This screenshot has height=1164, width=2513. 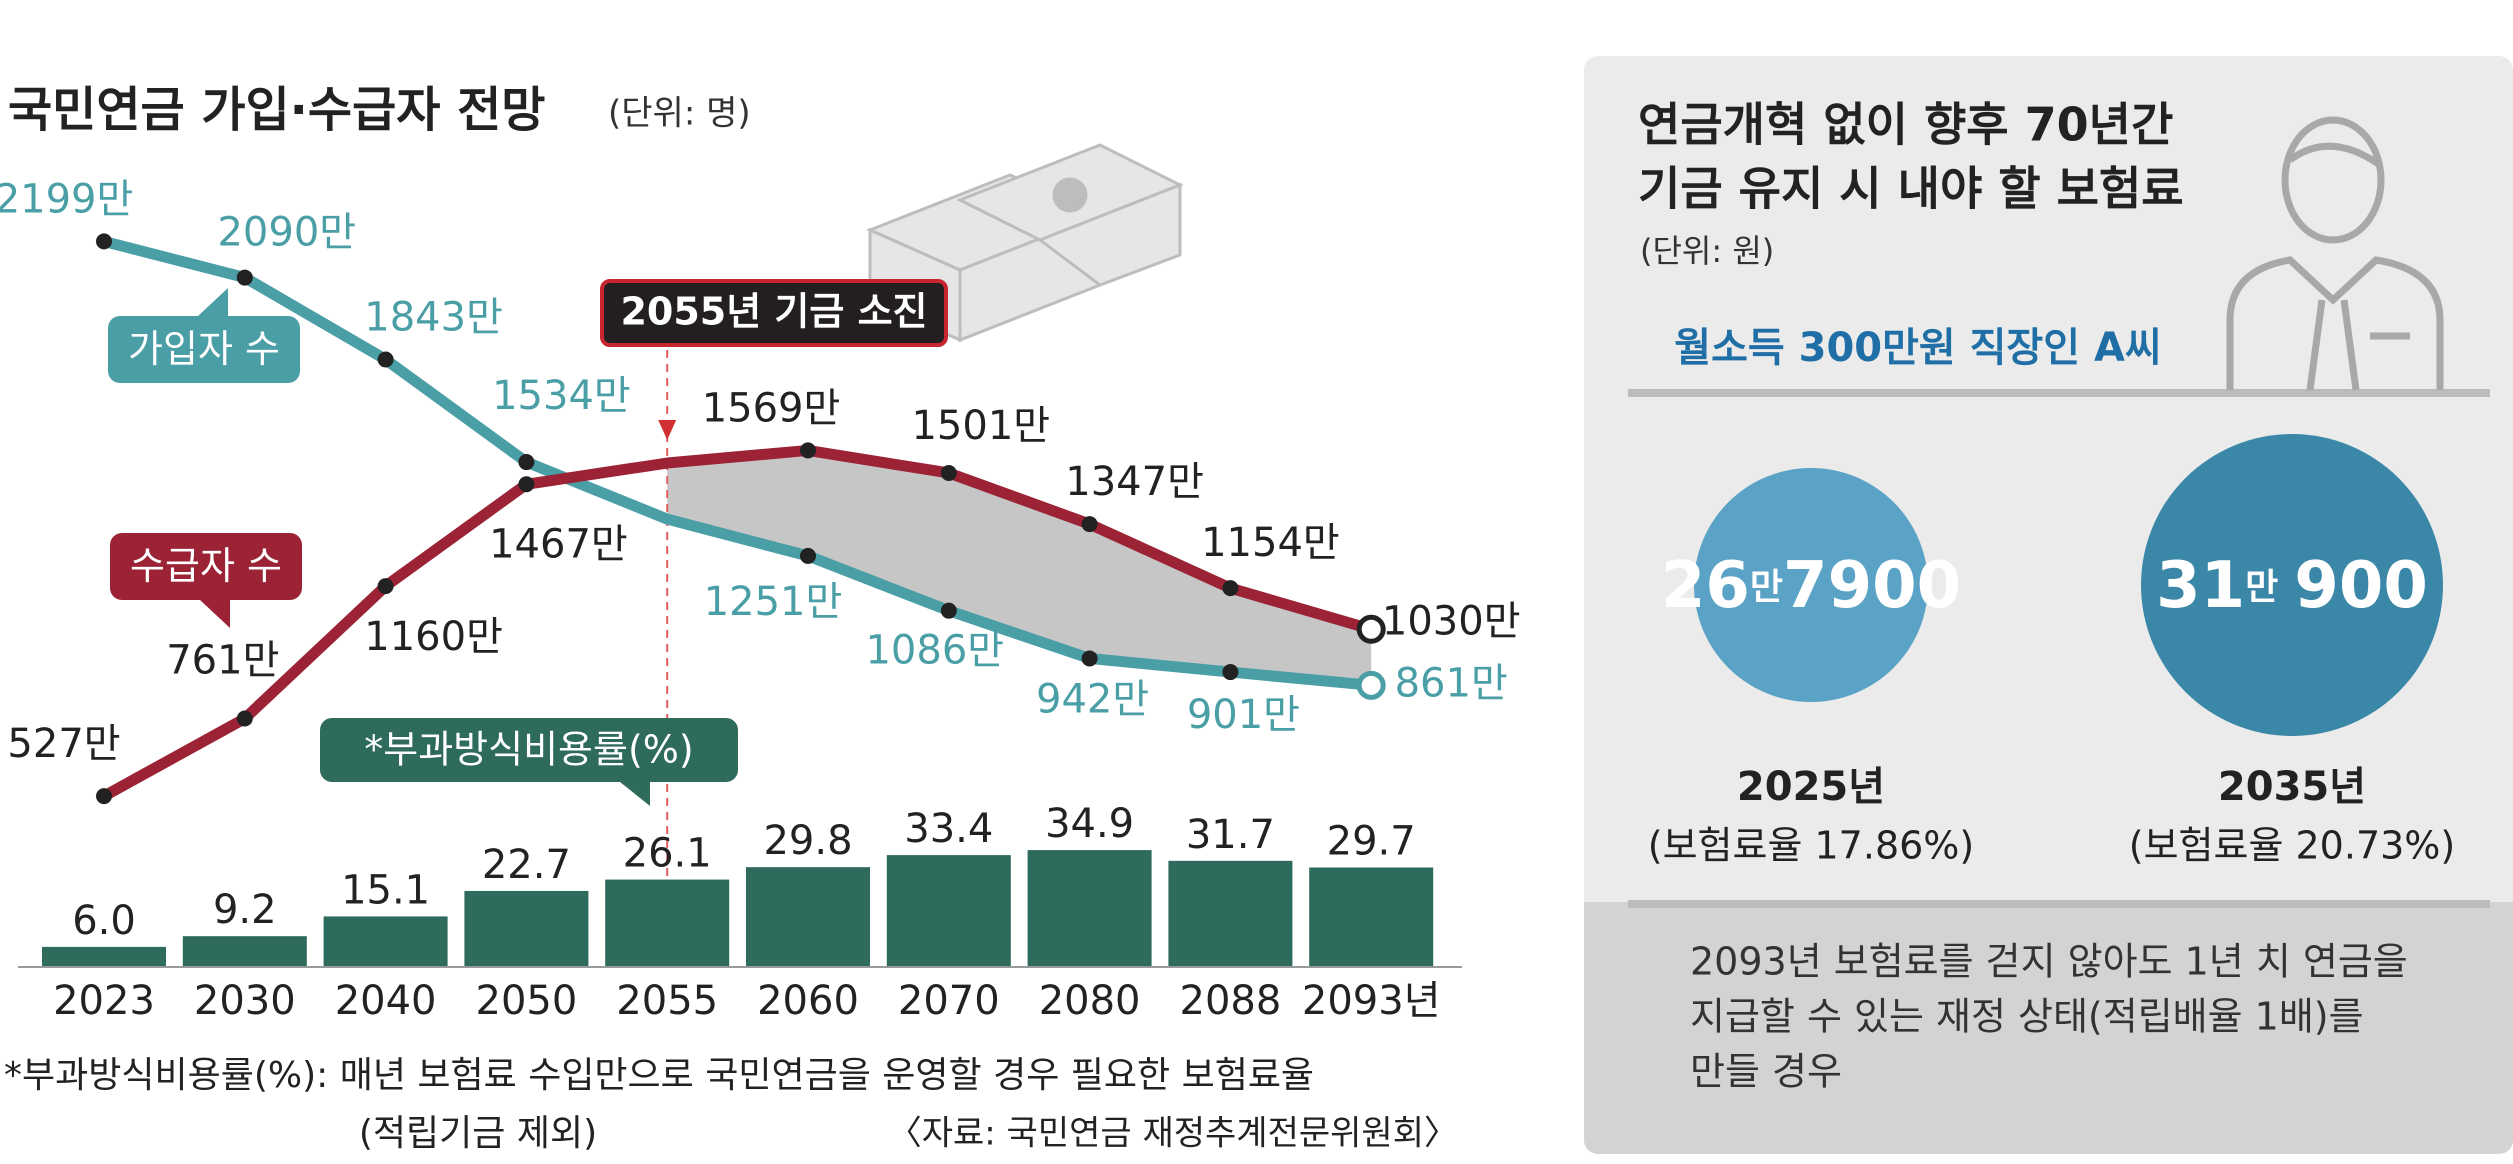 I want to click on person-icon, so click(x=2335, y=253).